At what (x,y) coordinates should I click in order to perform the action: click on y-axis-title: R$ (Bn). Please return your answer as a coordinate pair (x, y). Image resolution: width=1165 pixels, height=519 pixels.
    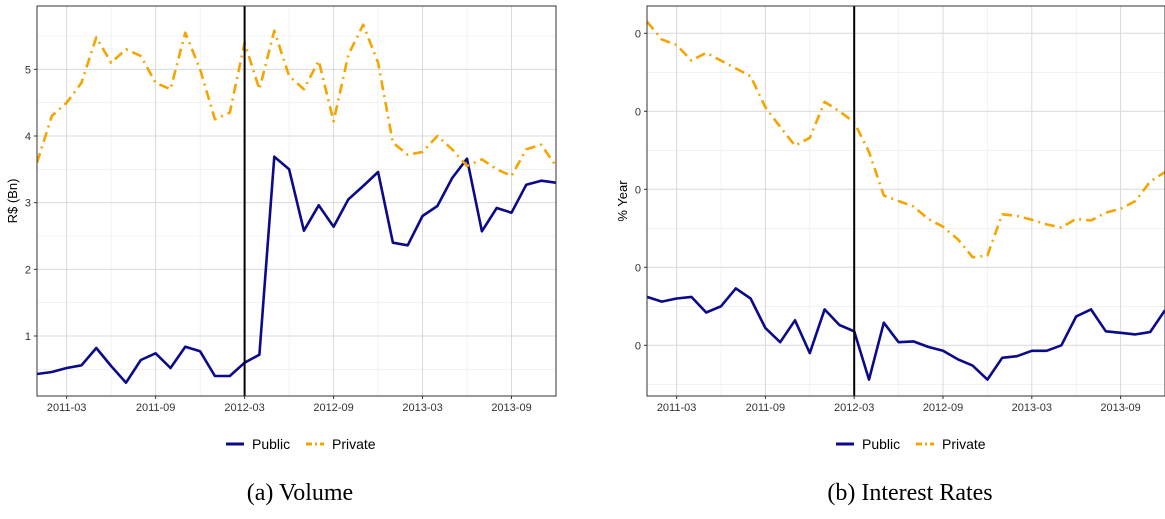
    Looking at the image, I should click on (12, 201).